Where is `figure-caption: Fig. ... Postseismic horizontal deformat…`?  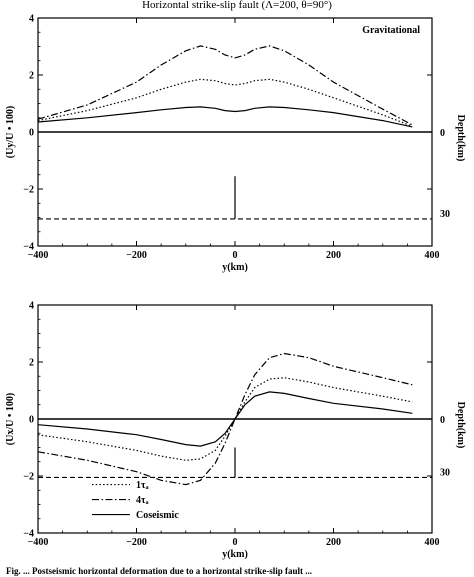 figure-caption: Fig. ... Postseismic horizontal deformat… is located at coordinates (159, 571).